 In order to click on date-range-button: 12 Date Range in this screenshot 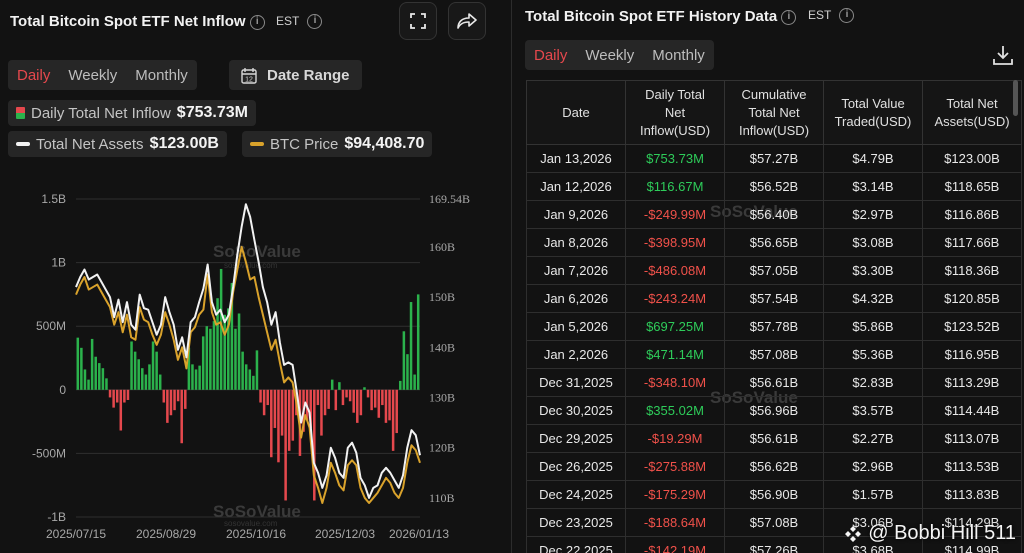, I will do `click(295, 75)`.